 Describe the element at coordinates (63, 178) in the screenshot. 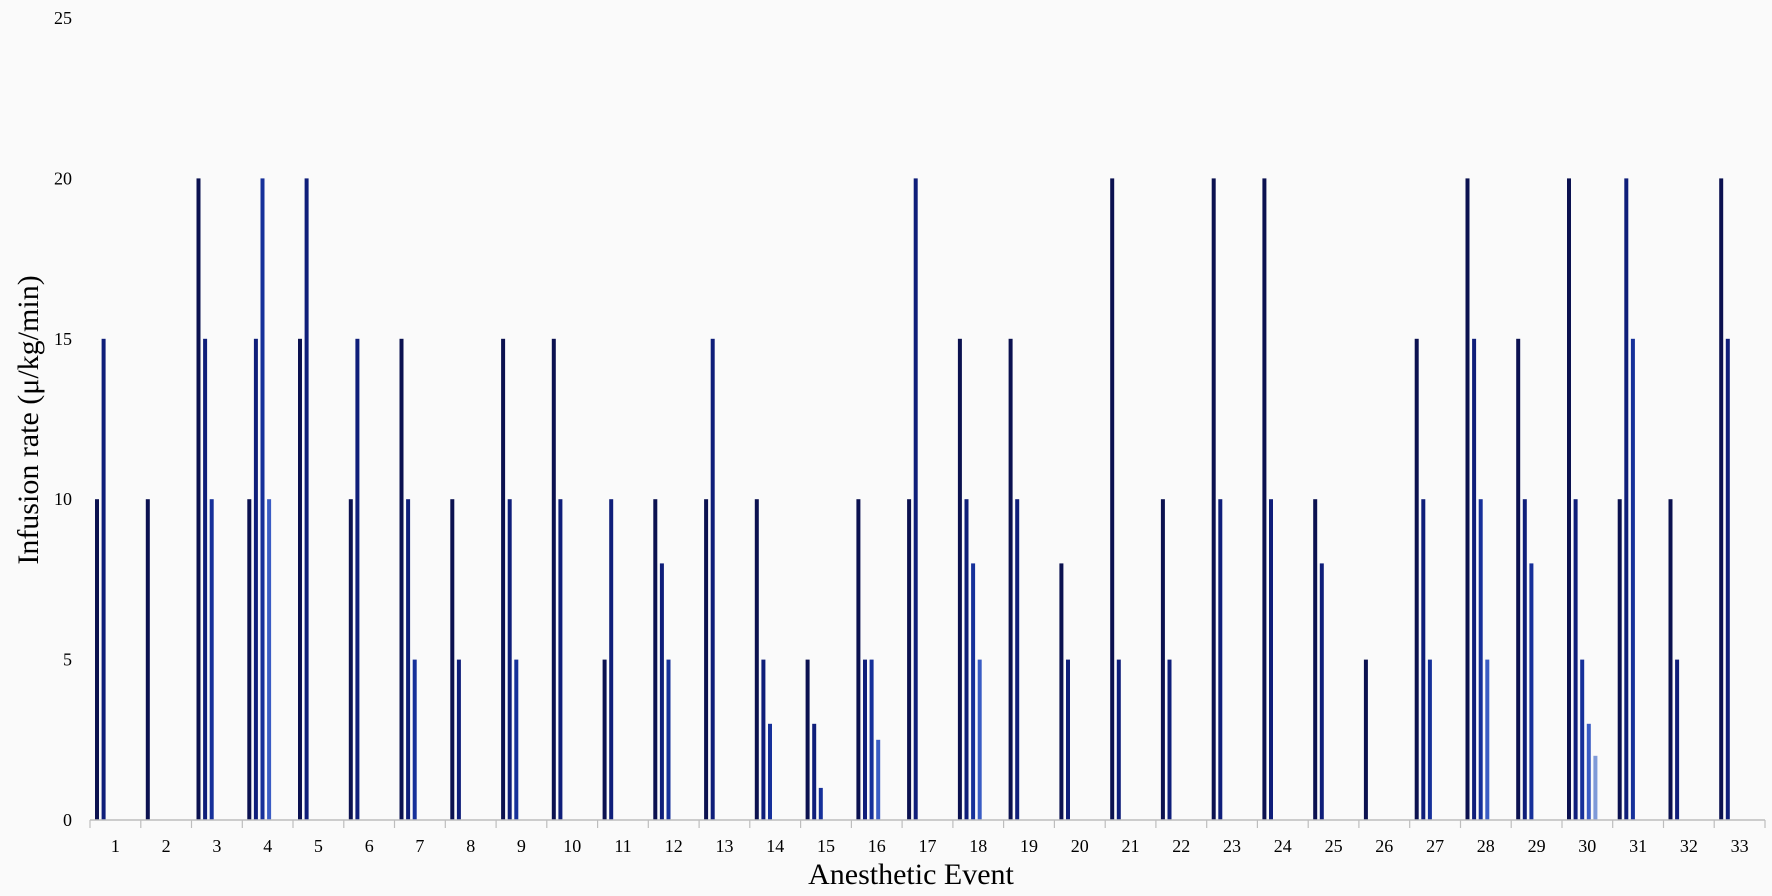

I see `y-tick-label: 20` at that location.